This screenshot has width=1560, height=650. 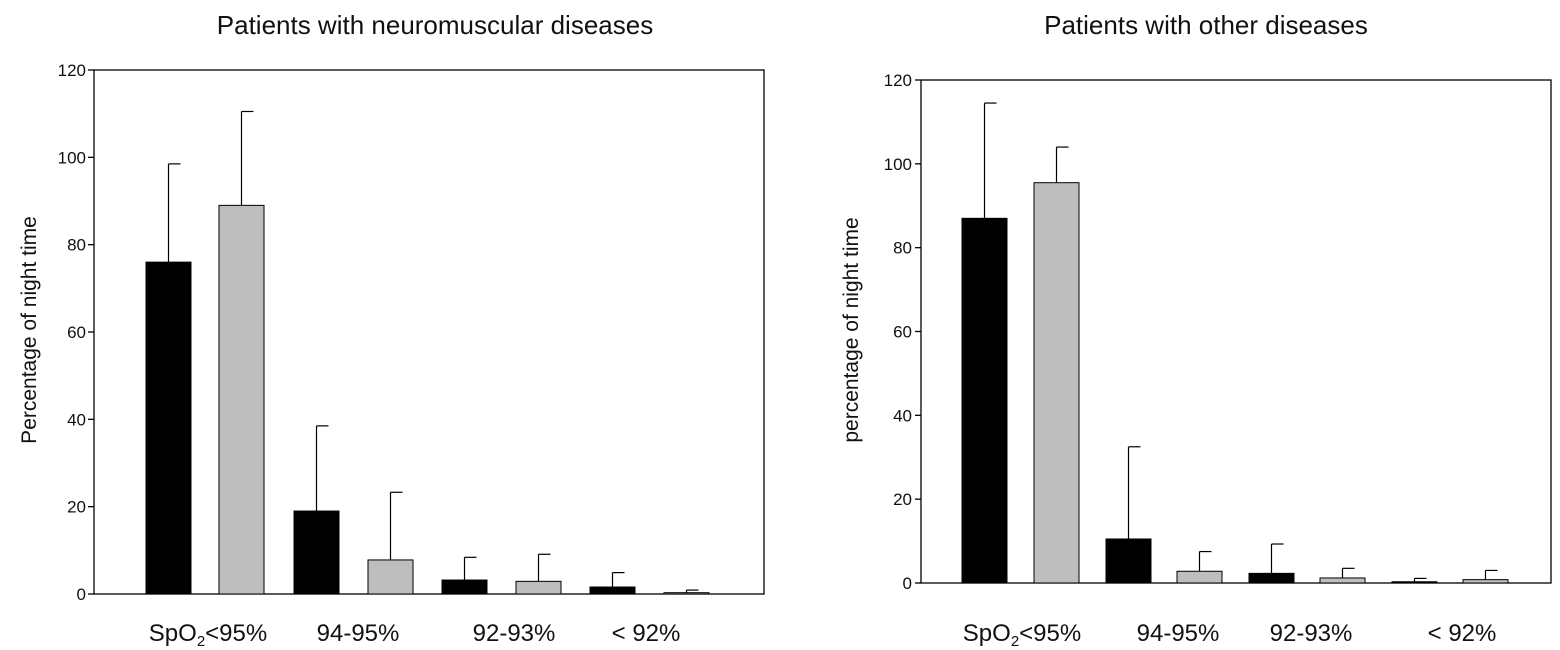 I want to click on chart-2-y-tick-label: 80, so click(x=902, y=248).